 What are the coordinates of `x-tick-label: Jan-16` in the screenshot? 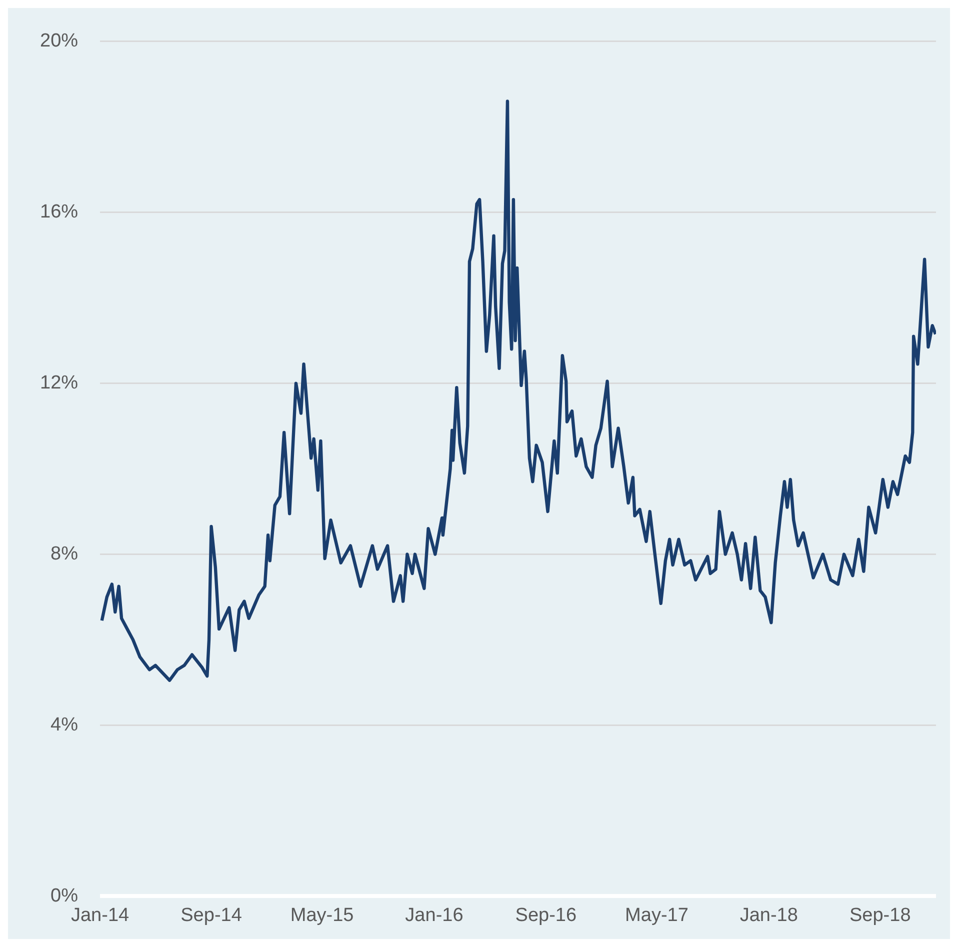 It's located at (434, 915).